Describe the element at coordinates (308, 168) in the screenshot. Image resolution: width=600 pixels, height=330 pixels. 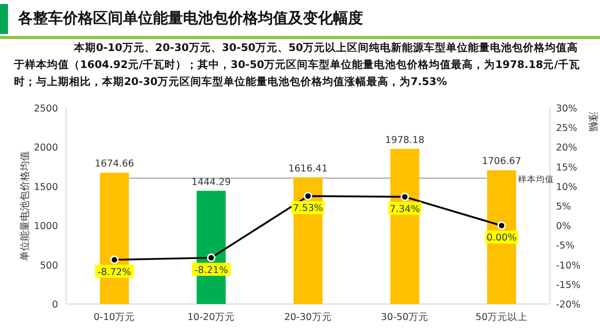
I see `data-label: 1616.41` at that location.